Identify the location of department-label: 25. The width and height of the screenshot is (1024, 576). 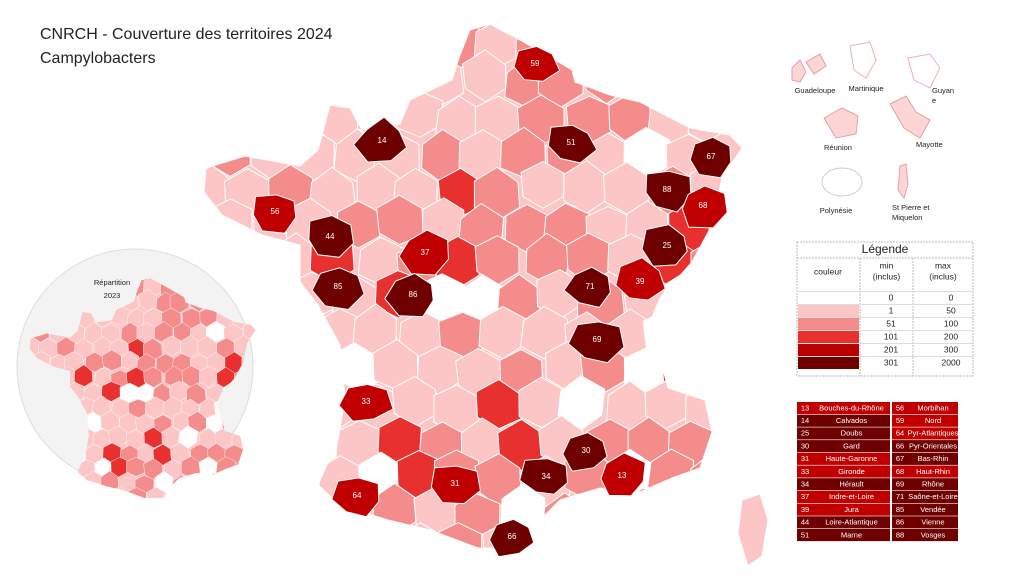
(667, 245).